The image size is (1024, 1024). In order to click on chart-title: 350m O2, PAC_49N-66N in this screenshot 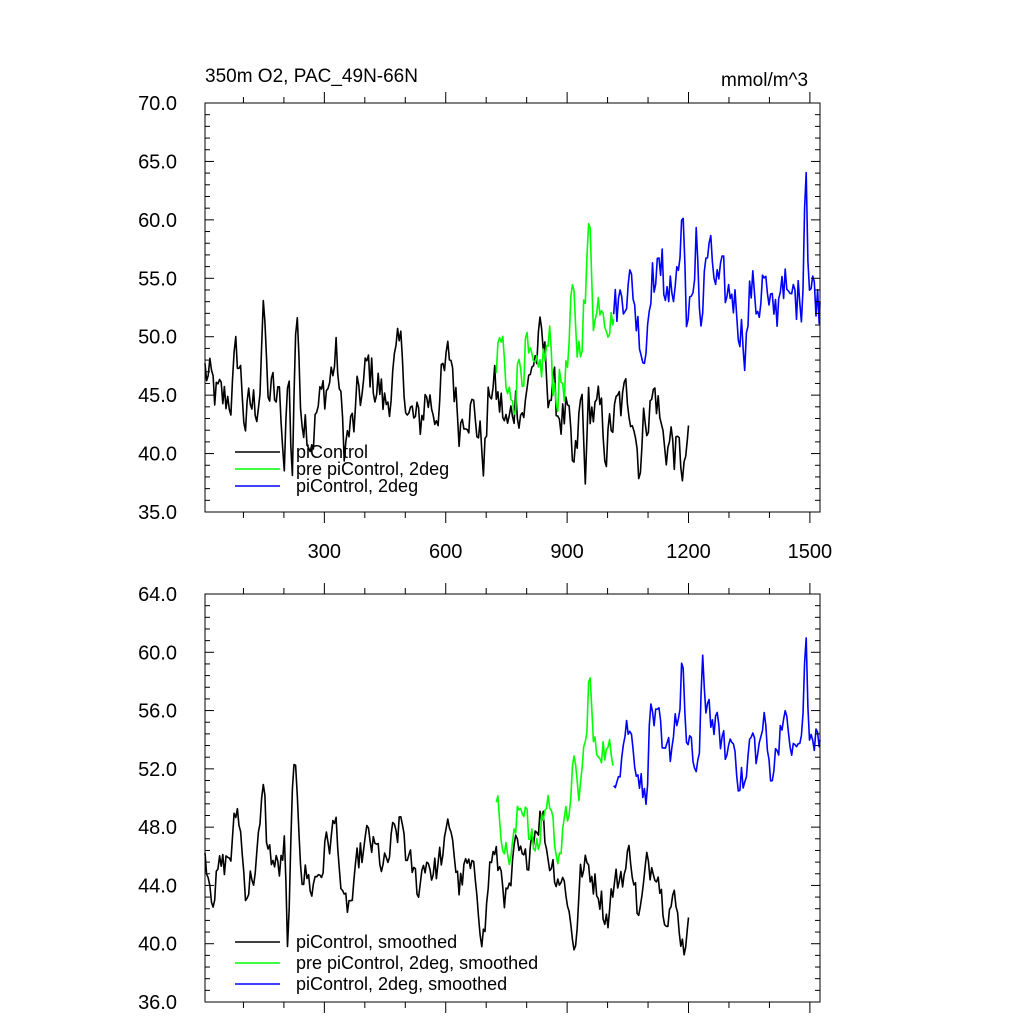, I will do `click(311, 76)`.